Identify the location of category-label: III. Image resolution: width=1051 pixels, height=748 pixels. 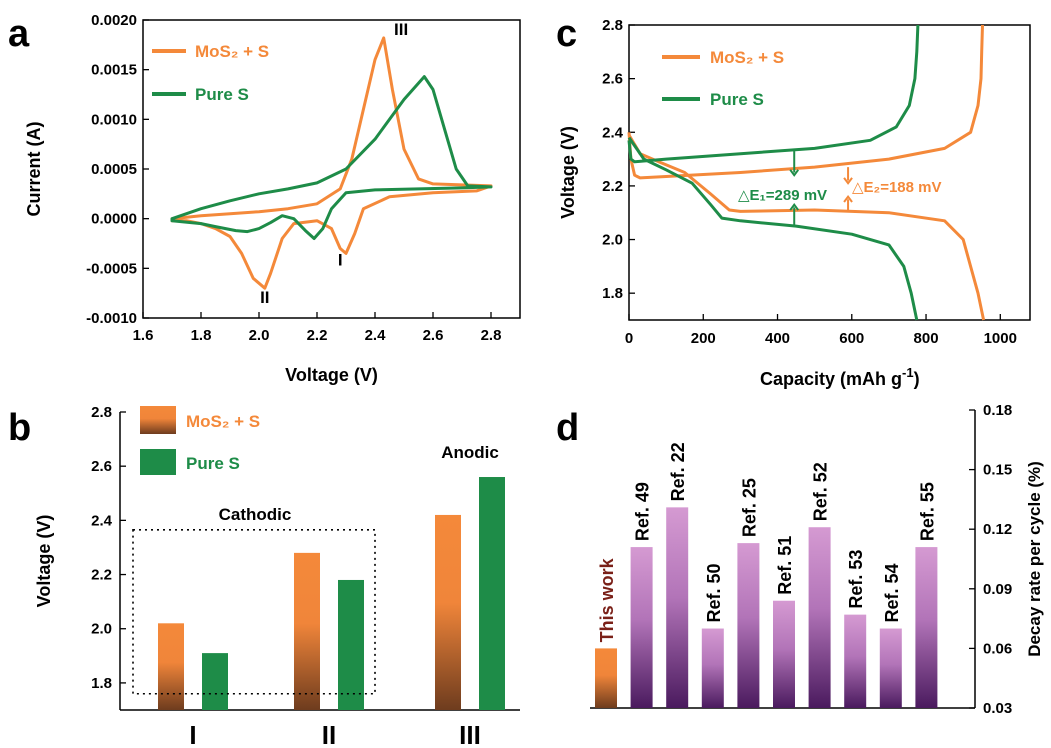
(470, 734).